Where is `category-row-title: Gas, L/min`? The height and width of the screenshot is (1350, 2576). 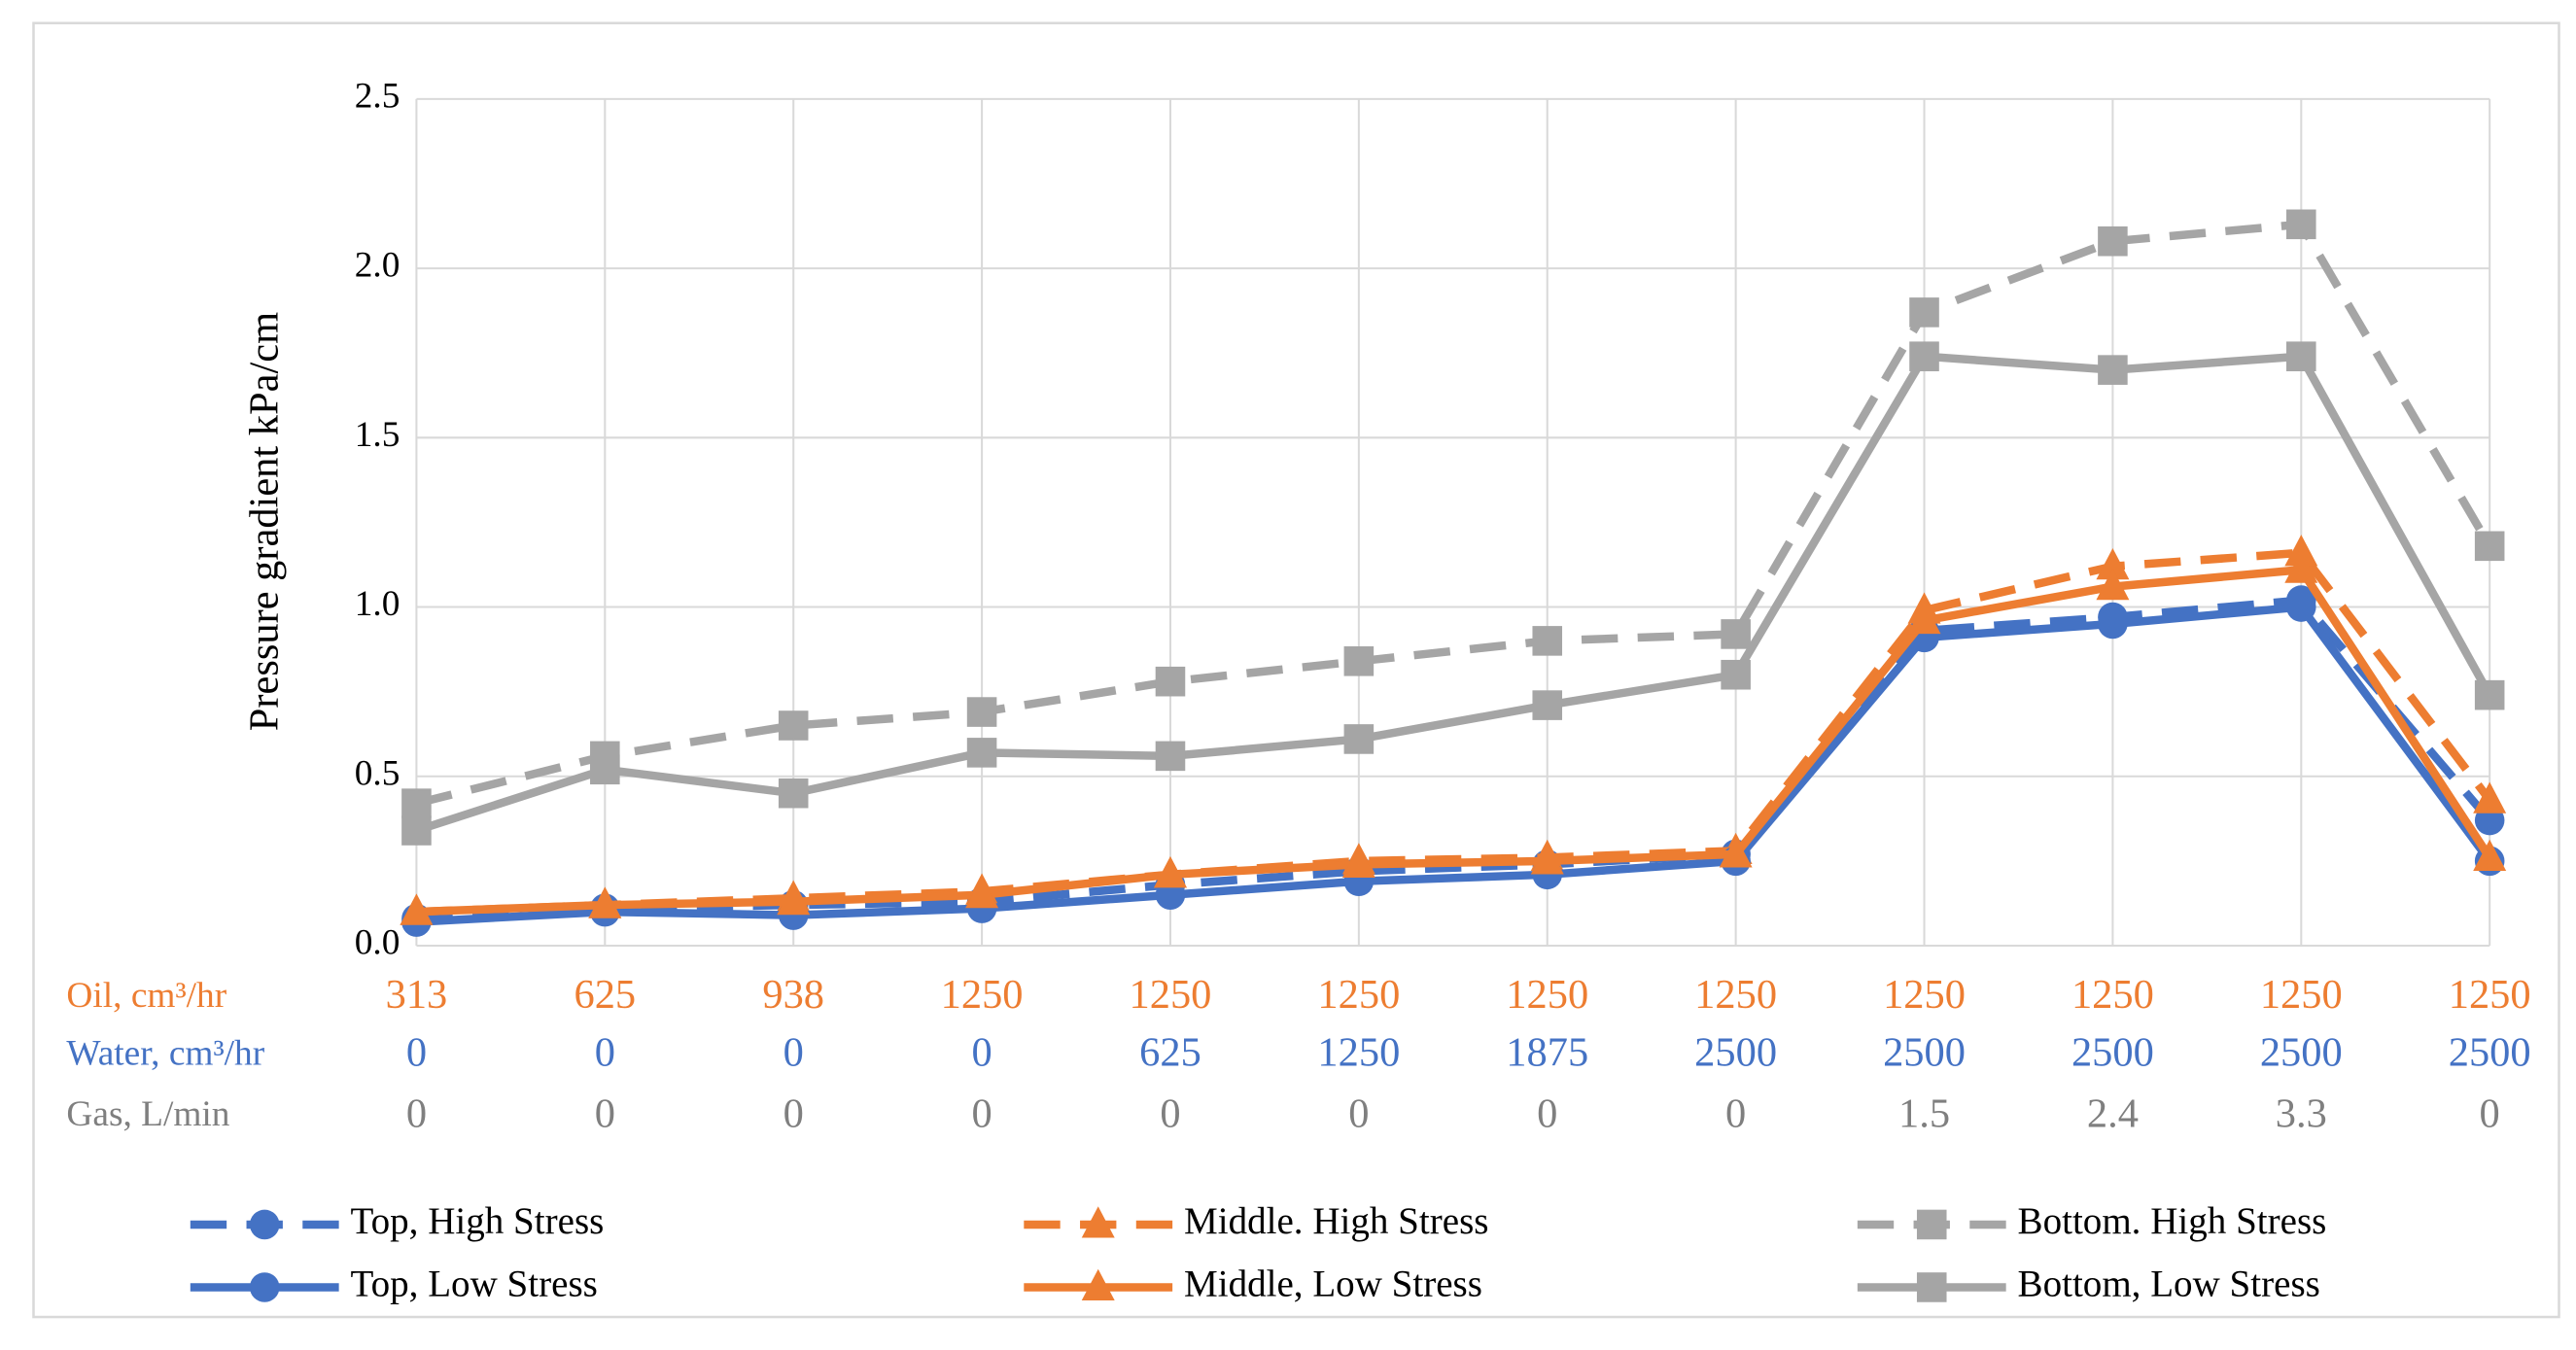
category-row-title: Gas, L/min is located at coordinates (147, 1114).